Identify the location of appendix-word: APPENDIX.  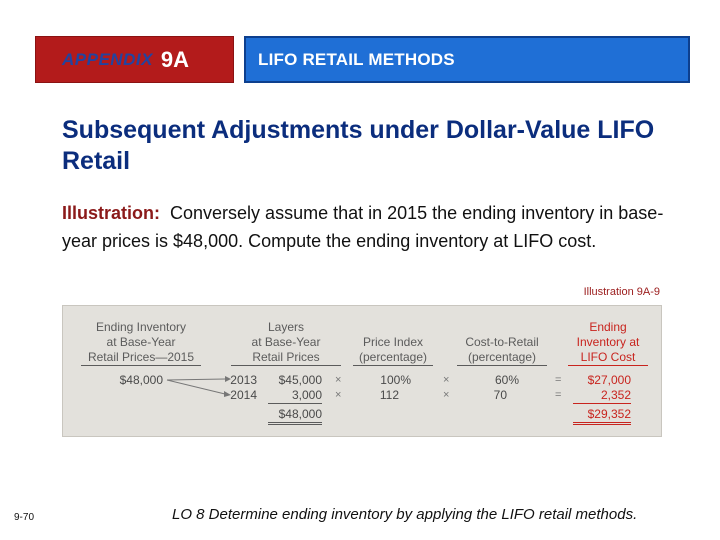
(107, 59).